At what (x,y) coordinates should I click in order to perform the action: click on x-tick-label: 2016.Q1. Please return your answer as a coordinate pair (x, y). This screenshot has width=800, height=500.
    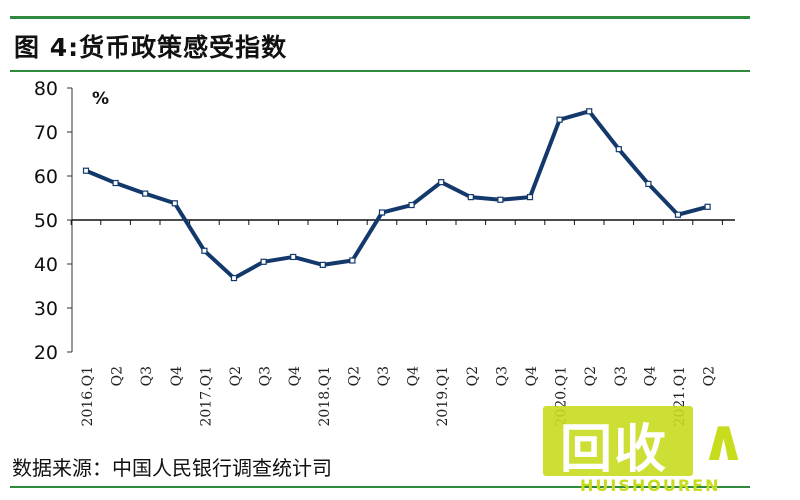
    Looking at the image, I should click on (88, 396).